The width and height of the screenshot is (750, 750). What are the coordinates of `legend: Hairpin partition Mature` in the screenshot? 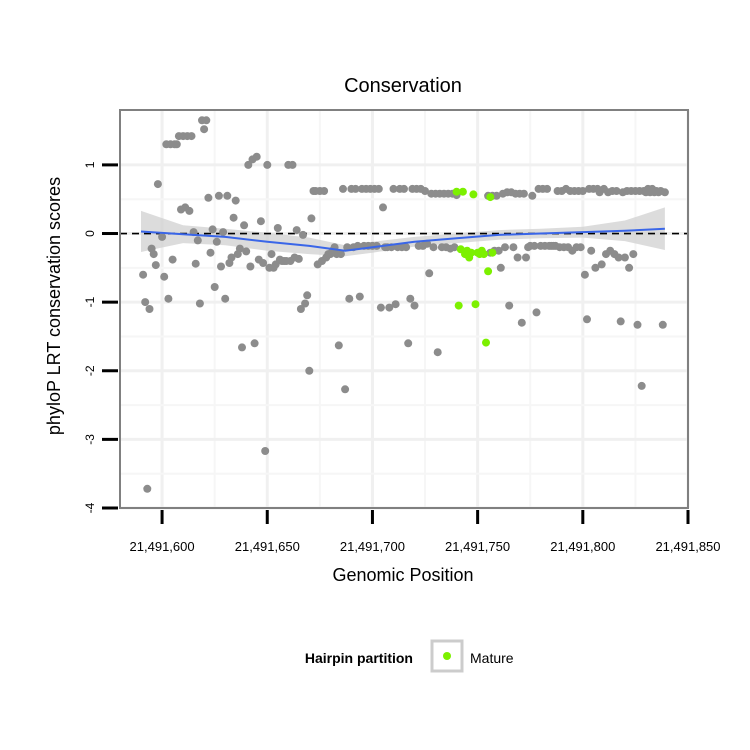 It's located at (409, 656).